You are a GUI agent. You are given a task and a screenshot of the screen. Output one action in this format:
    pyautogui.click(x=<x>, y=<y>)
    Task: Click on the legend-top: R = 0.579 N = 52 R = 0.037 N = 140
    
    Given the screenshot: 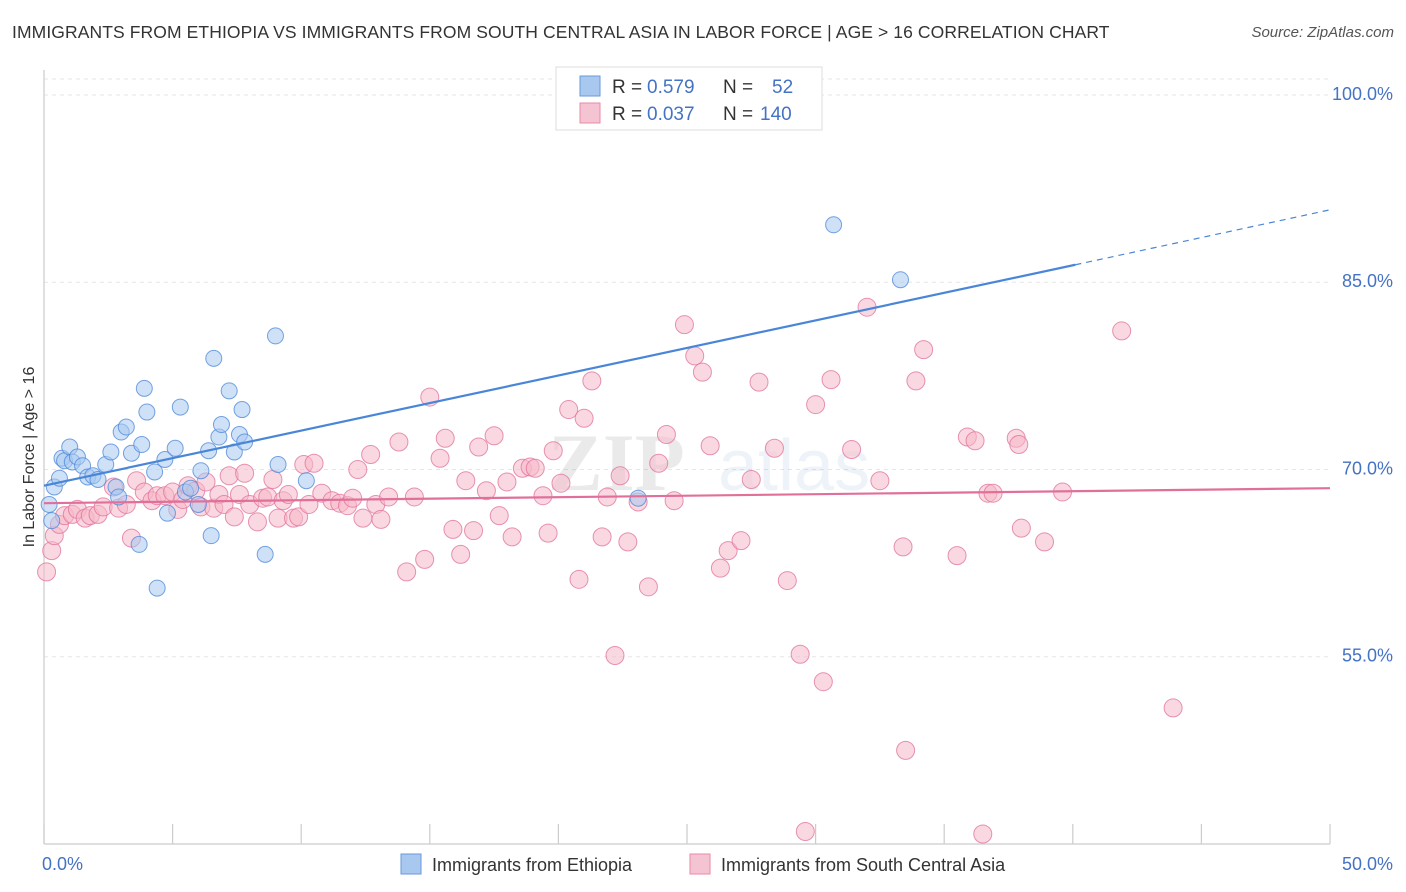 What is the action you would take?
    pyautogui.click(x=689, y=98)
    